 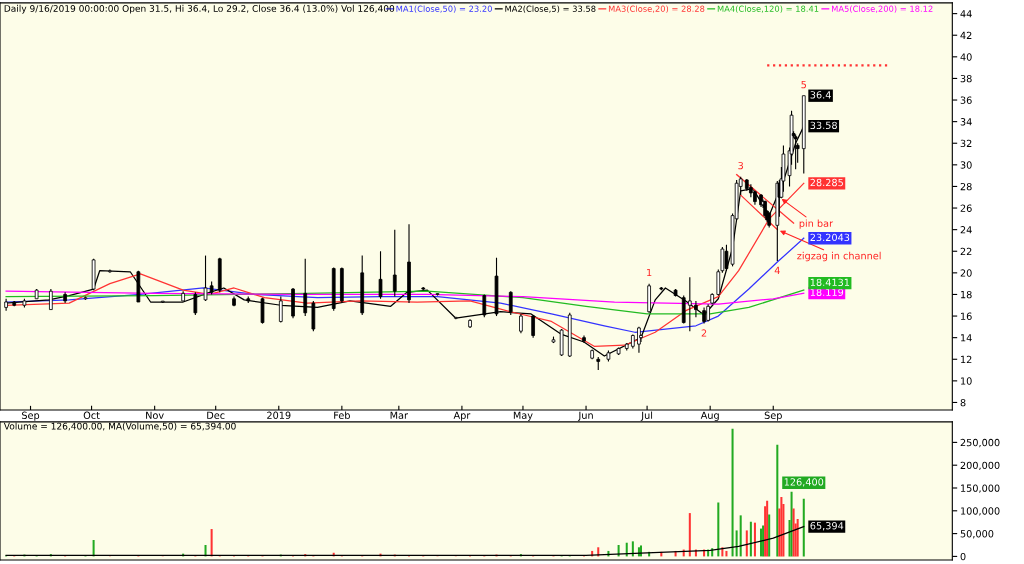 I want to click on x-tick-label: Dec, so click(x=216, y=415).